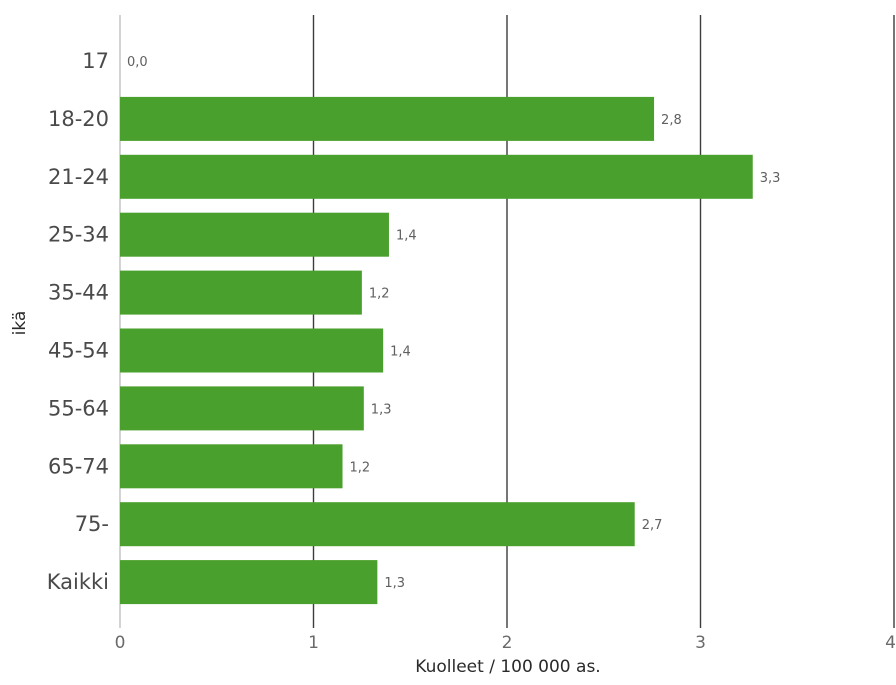 The width and height of the screenshot is (896, 685). I want to click on data-label: 2,8, so click(671, 120).